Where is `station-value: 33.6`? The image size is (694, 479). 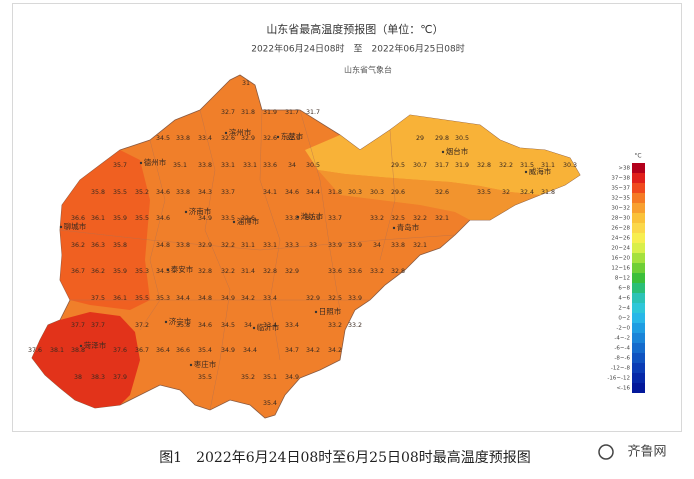 station-value: 33.6 is located at coordinates (335, 271).